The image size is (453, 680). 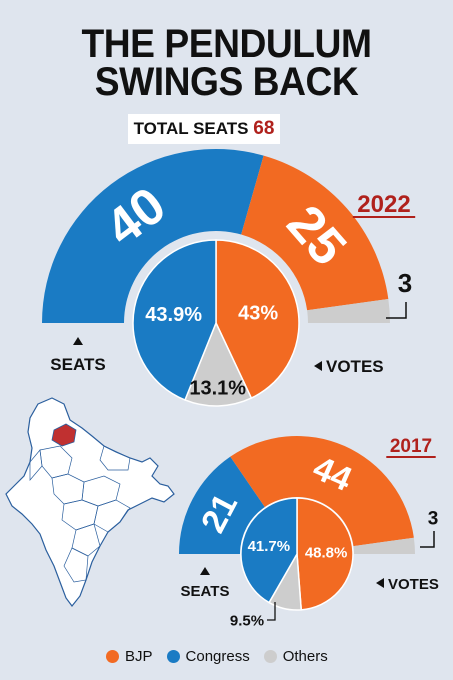 I want to click on legend: BJP Congress Others, so click(x=224, y=656).